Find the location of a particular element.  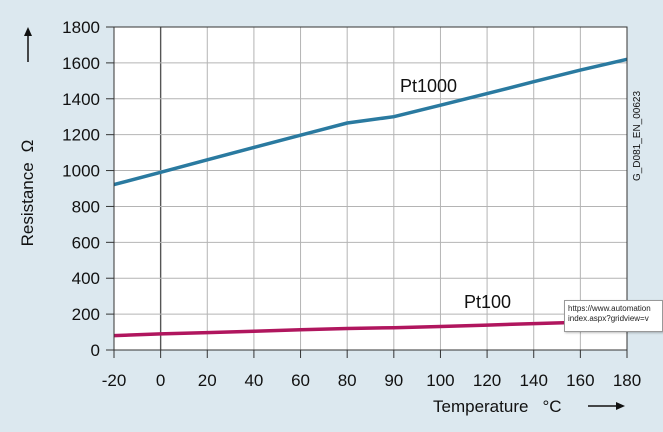

y-tick-label: 600 is located at coordinates (86, 242).